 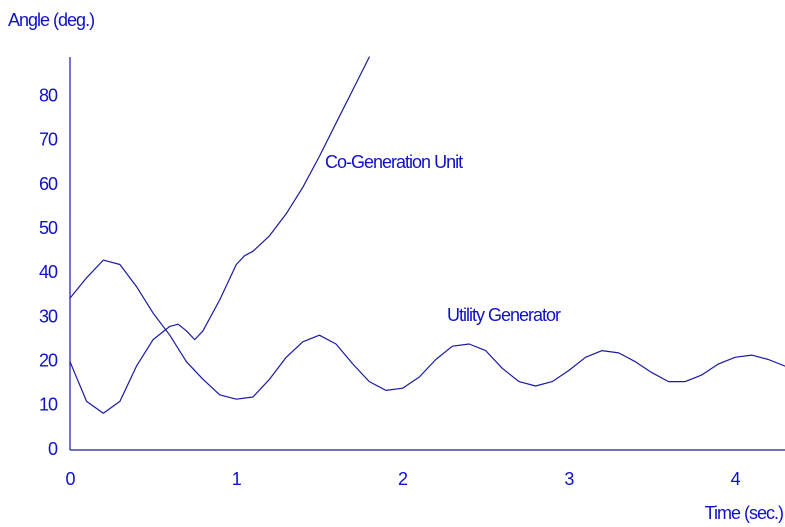 What do you see at coordinates (51, 20) in the screenshot?
I see `y-axis-label: Angle (deg.)` at bounding box center [51, 20].